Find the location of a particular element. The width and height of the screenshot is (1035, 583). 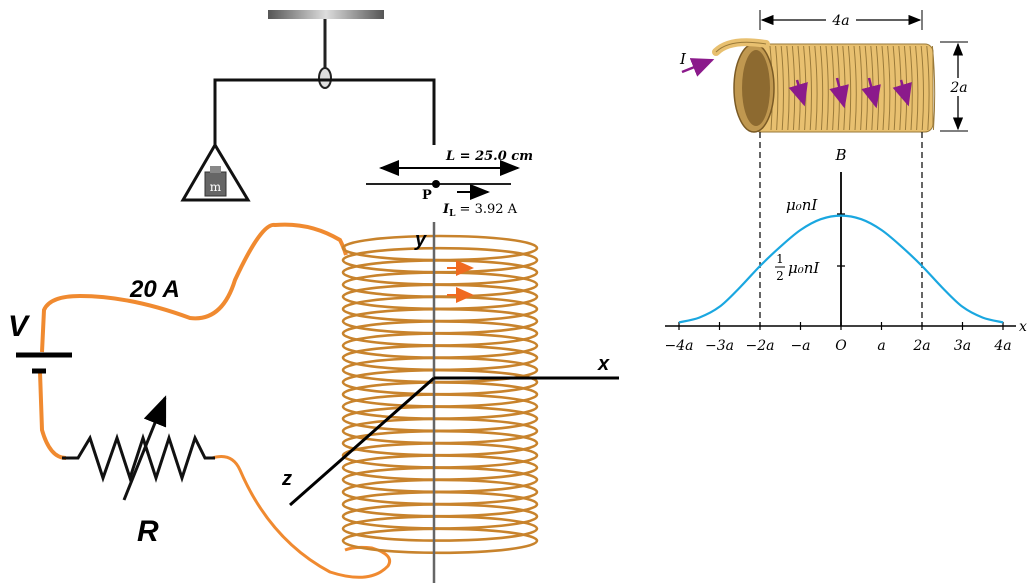

solenoid-coil is located at coordinates (440, 394).